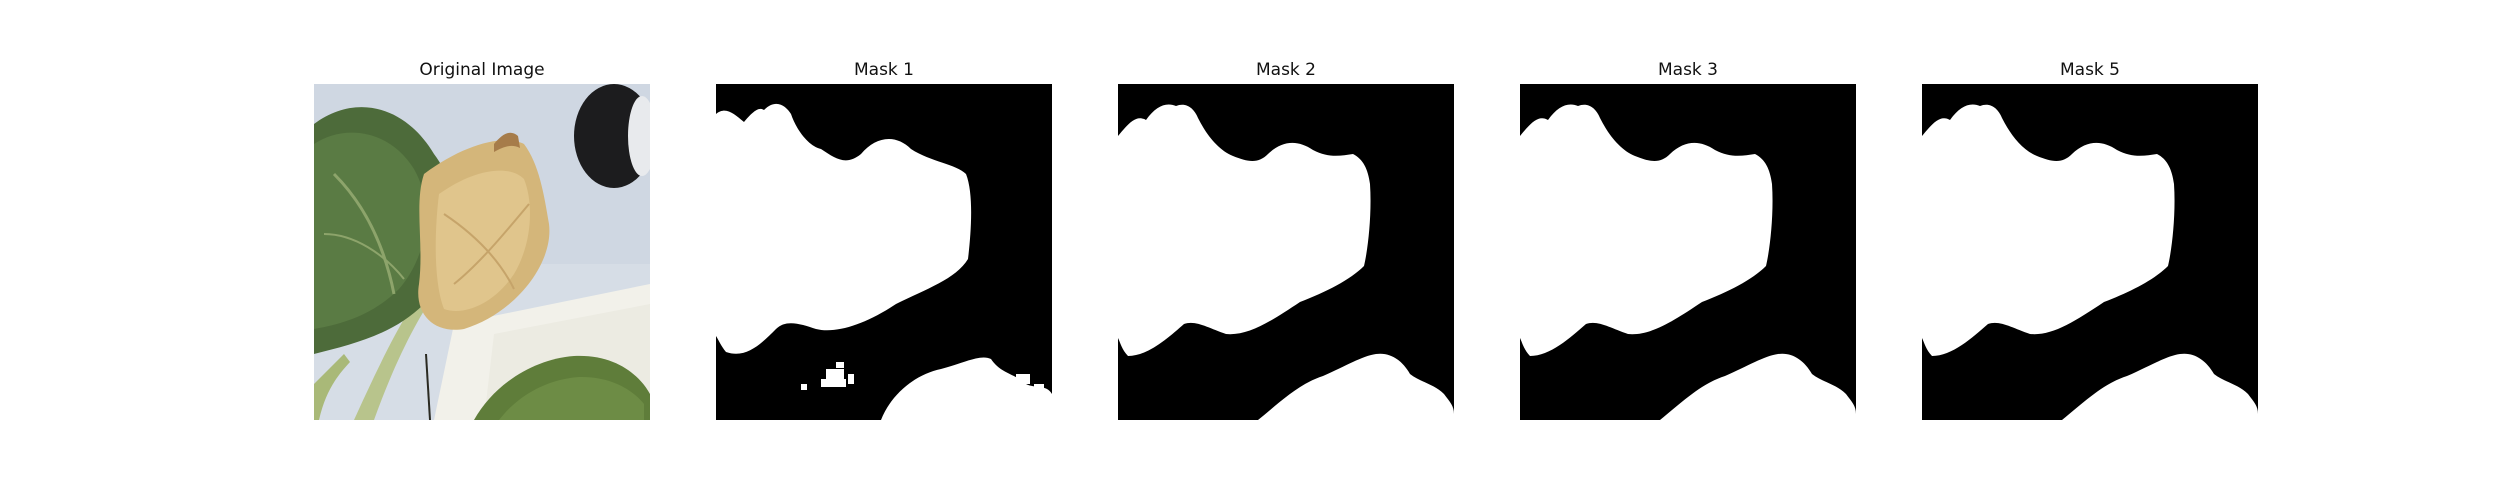  What do you see at coordinates (482, 252) in the screenshot?
I see `original-image` at bounding box center [482, 252].